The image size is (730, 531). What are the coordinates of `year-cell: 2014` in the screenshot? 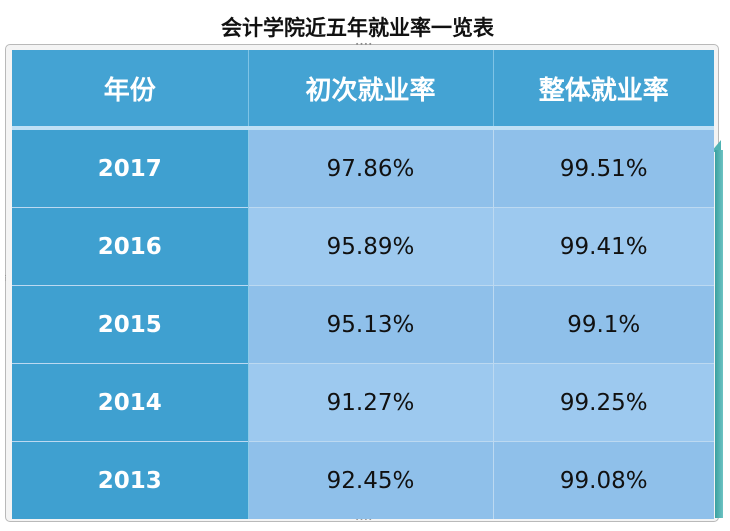 It's located at (130, 402).